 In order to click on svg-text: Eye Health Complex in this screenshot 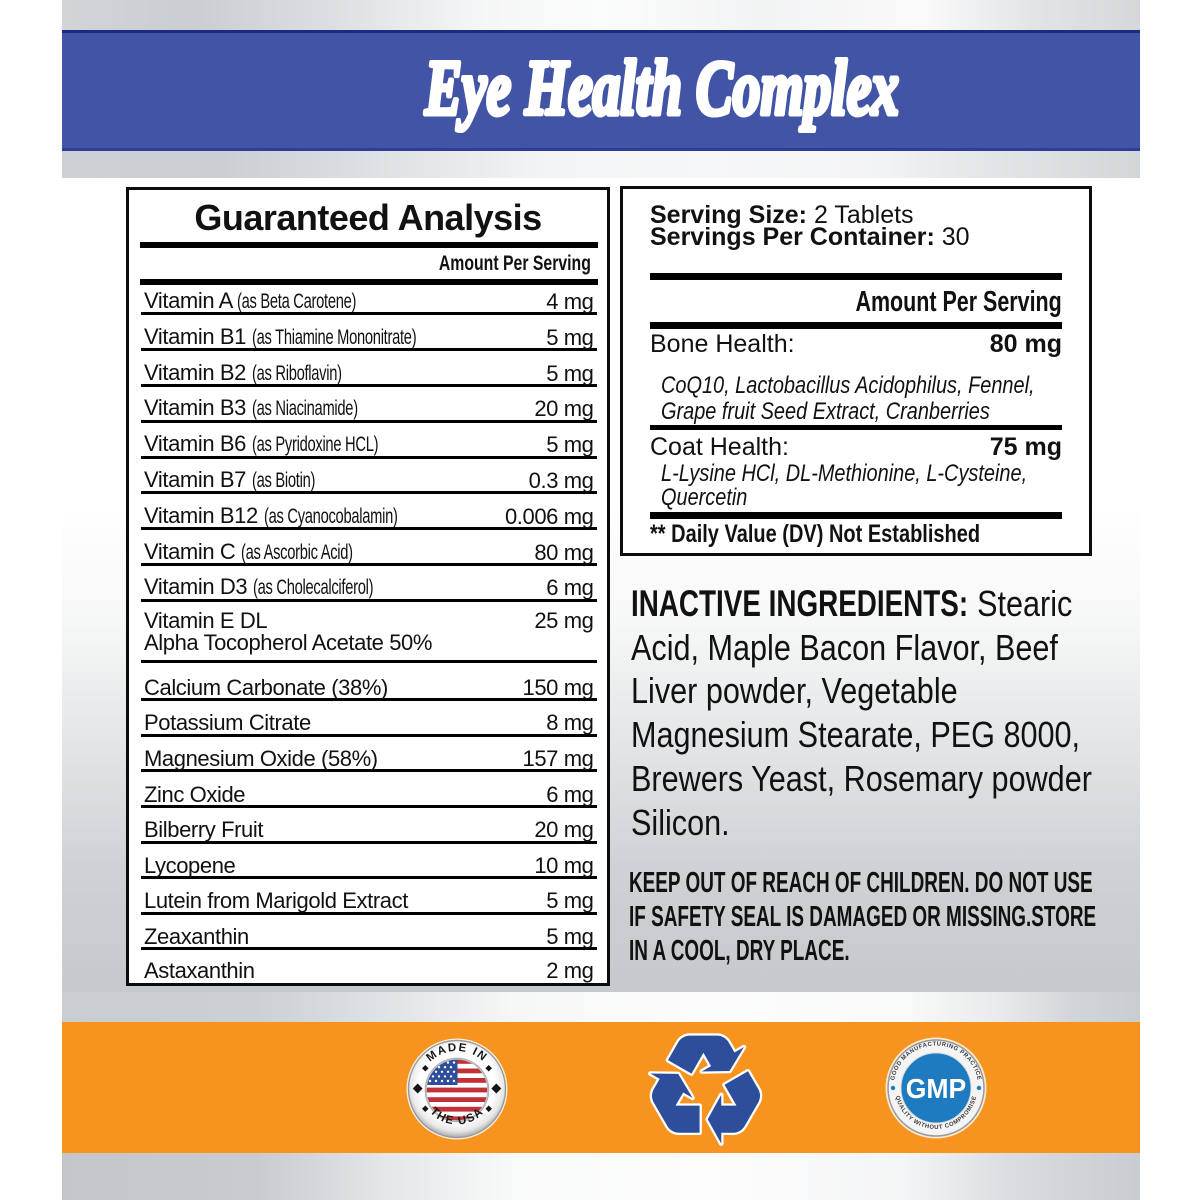, I will do `click(661, 87)`.